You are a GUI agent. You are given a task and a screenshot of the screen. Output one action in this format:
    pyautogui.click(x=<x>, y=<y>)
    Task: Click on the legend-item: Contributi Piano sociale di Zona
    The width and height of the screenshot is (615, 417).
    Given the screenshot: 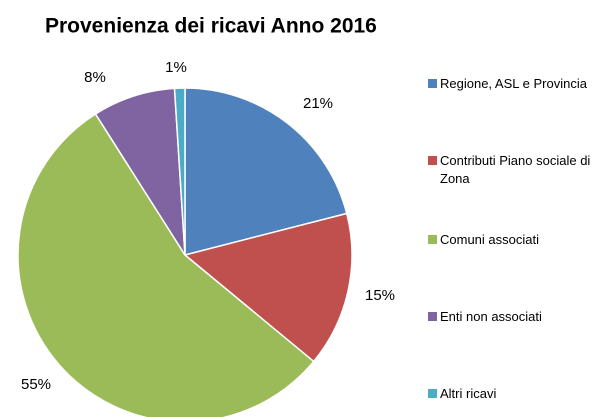 What is the action you would take?
    pyautogui.click(x=520, y=170)
    